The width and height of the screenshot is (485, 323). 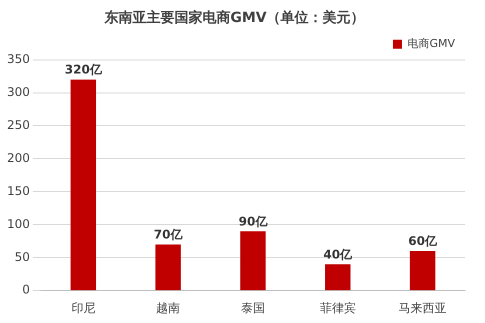 I want to click on x-tick-label: 泰国, so click(x=252, y=307).